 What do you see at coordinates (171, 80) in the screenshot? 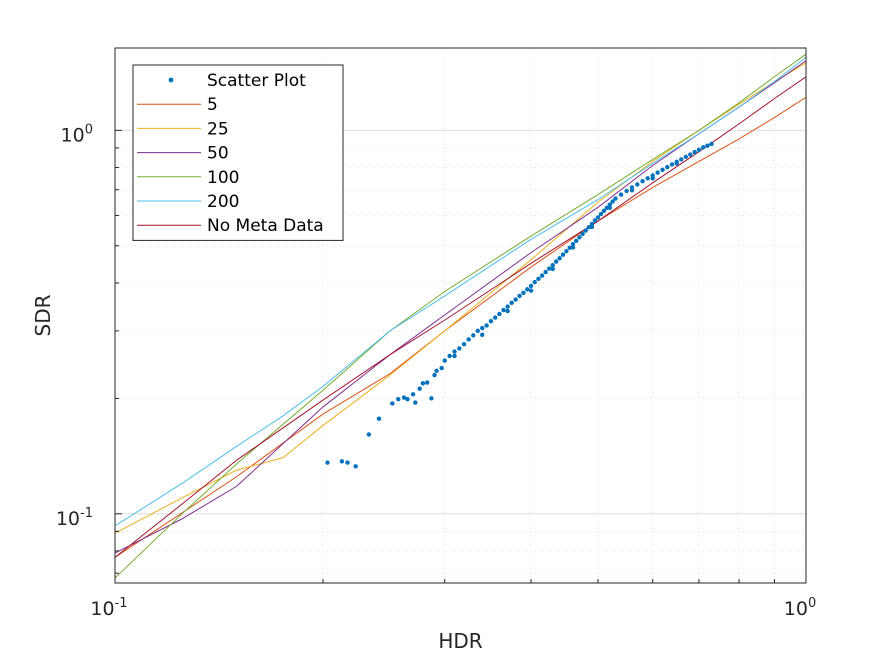
I see `legend-marker` at bounding box center [171, 80].